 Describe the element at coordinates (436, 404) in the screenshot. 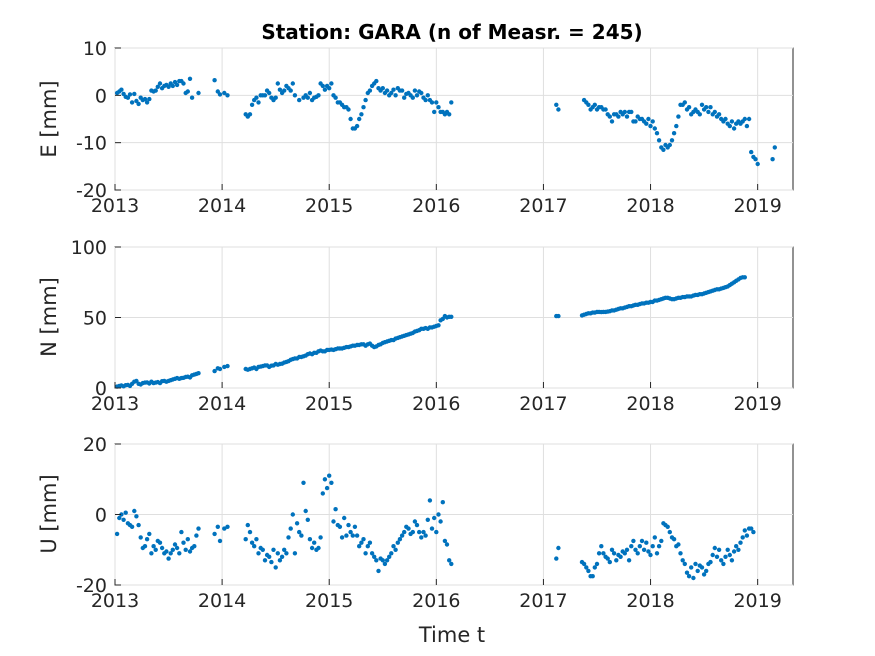

I see `panel-n-xtick-label: 2016` at that location.